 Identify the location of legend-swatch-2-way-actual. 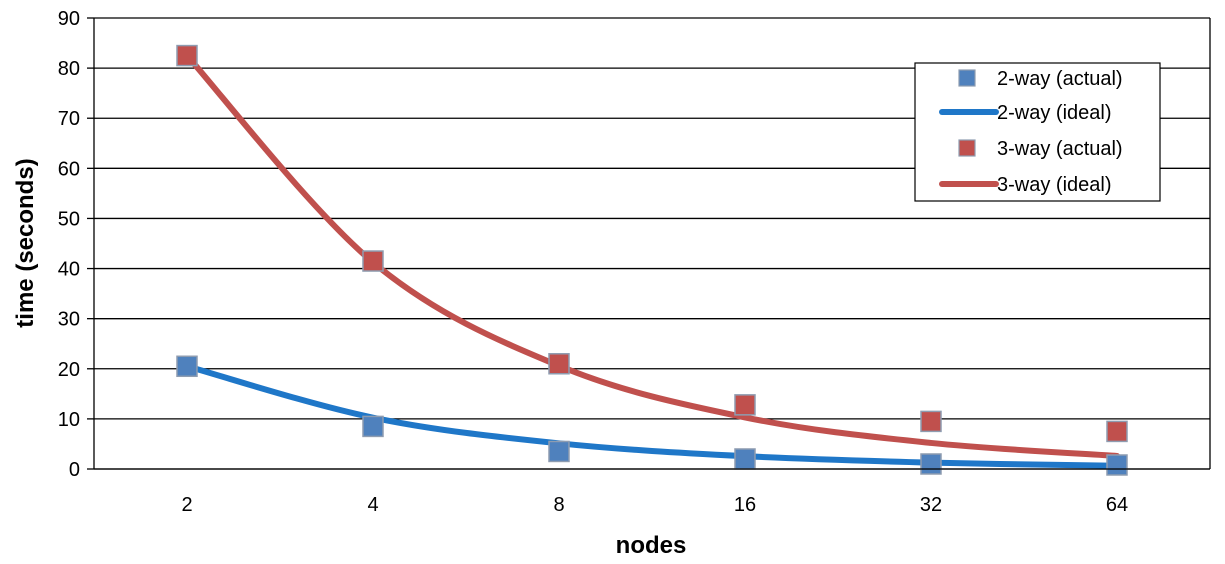
(967, 78).